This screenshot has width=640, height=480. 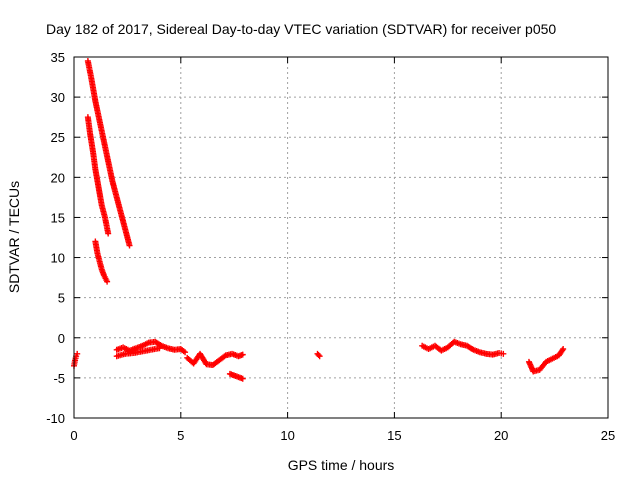 What do you see at coordinates (287, 435) in the screenshot?
I see `x-tick-label: 10` at bounding box center [287, 435].